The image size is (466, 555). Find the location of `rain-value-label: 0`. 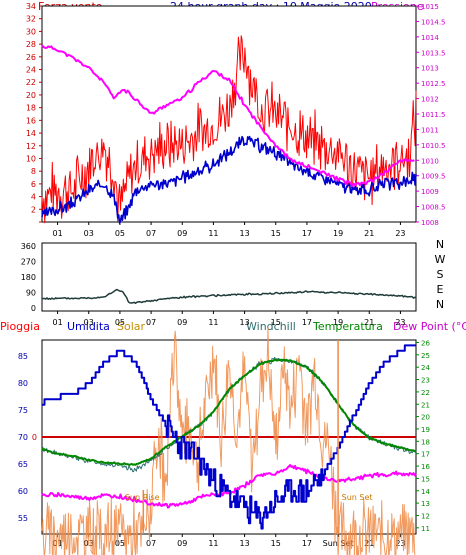

rain-value-label: 0 is located at coordinates (34, 437).